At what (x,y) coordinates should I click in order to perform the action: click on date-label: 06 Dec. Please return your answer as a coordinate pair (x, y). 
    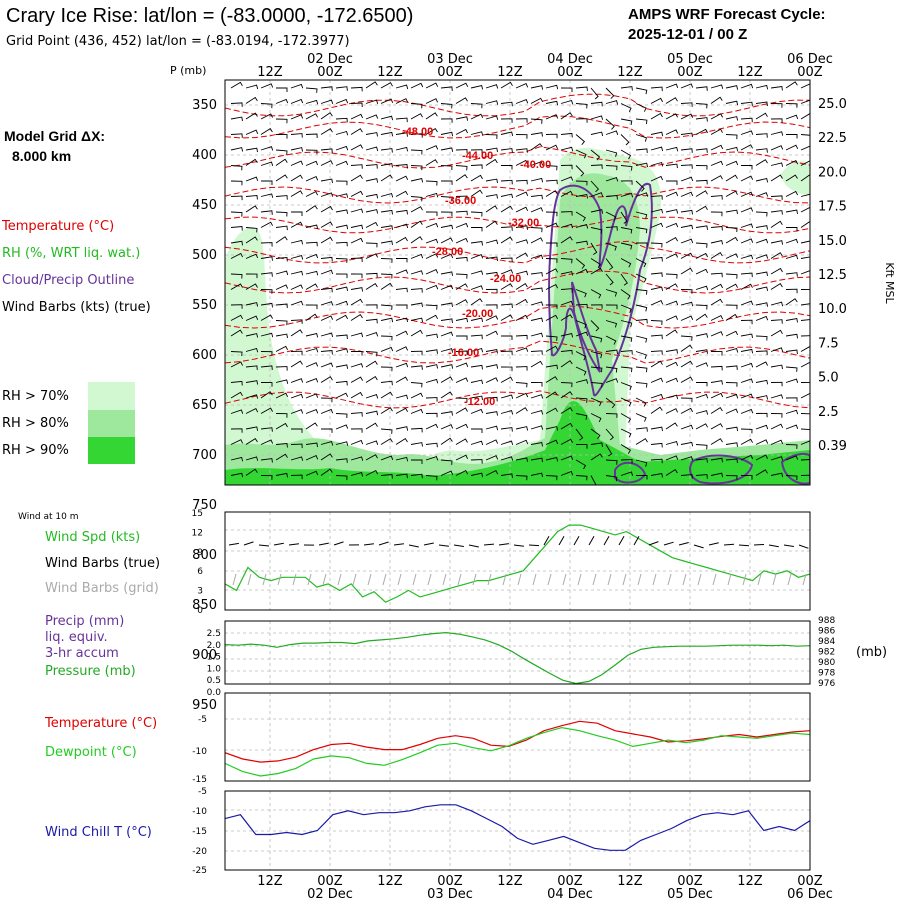
    Looking at the image, I should click on (810, 59).